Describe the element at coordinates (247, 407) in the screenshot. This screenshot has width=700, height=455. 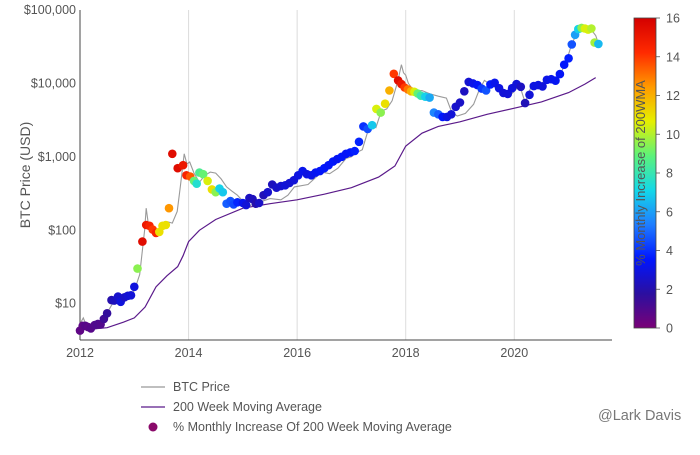
I see `legend-label-200-week-ma: 200 Week Moving Average` at that location.